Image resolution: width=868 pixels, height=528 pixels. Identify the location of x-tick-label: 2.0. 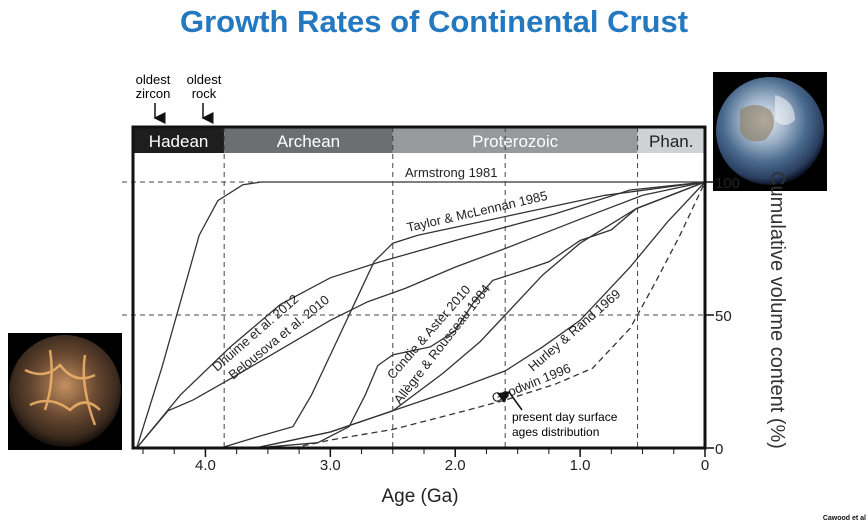
(455, 465).